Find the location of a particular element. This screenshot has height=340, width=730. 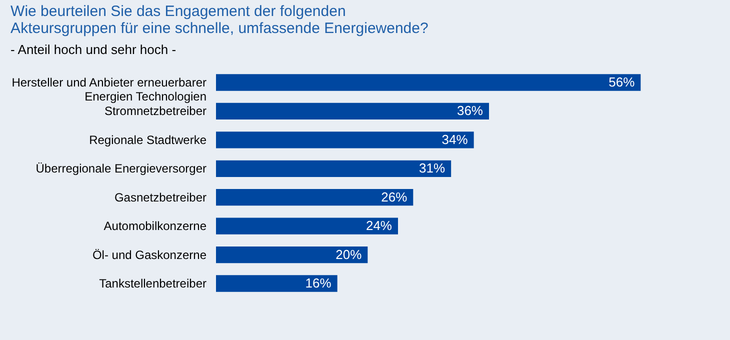

y-tick-label: Überregionale Energieversorger is located at coordinates (121, 169).